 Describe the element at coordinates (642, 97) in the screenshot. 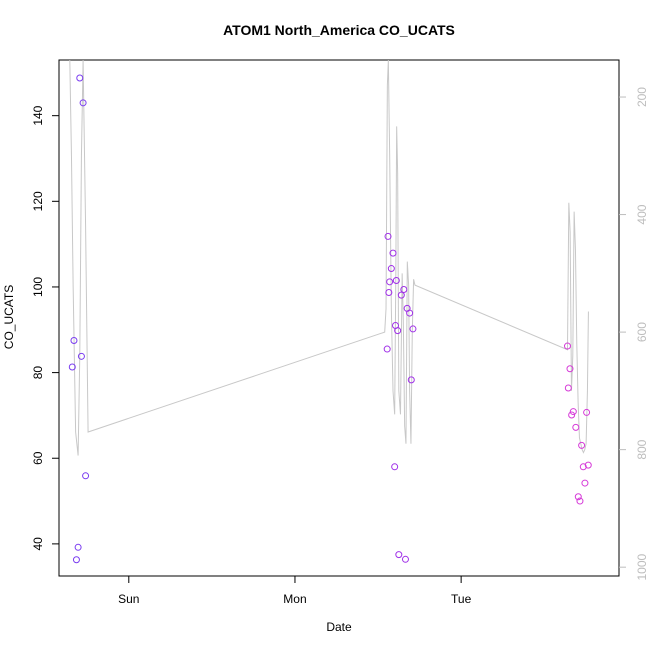

I see `right-tick-label: 200` at that location.